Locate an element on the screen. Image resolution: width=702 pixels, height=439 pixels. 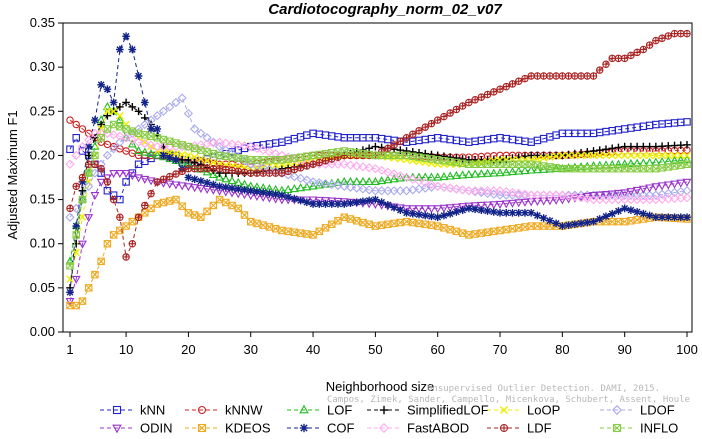
legend-label: SimplifiedLOF is located at coordinates (448, 410).